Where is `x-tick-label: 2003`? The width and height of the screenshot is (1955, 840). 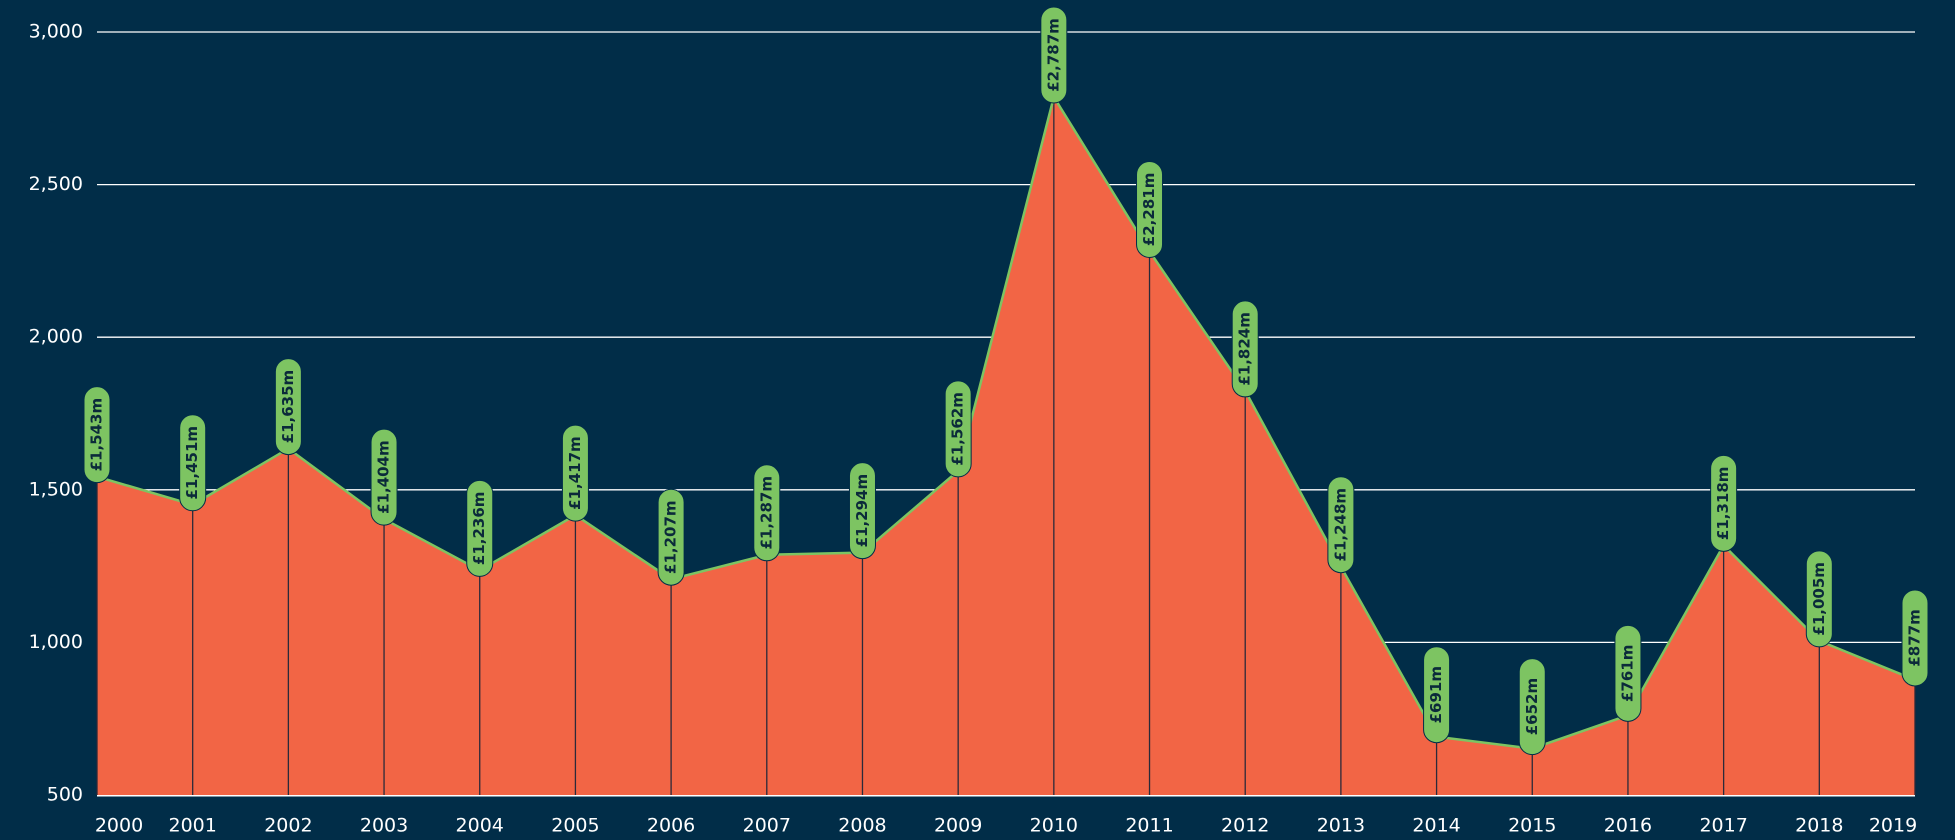 x-tick-label: 2003 is located at coordinates (384, 826).